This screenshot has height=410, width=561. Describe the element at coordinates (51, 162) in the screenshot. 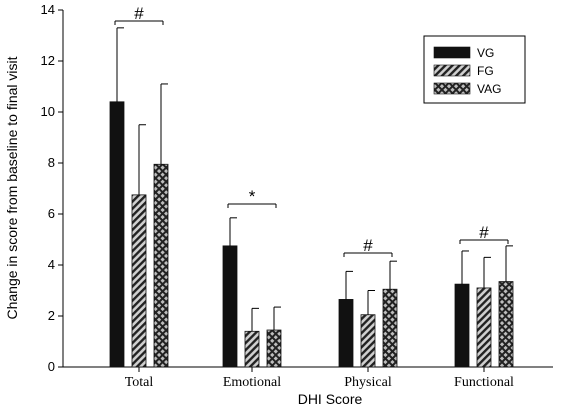

I see `y-tick-label: 8` at that location.